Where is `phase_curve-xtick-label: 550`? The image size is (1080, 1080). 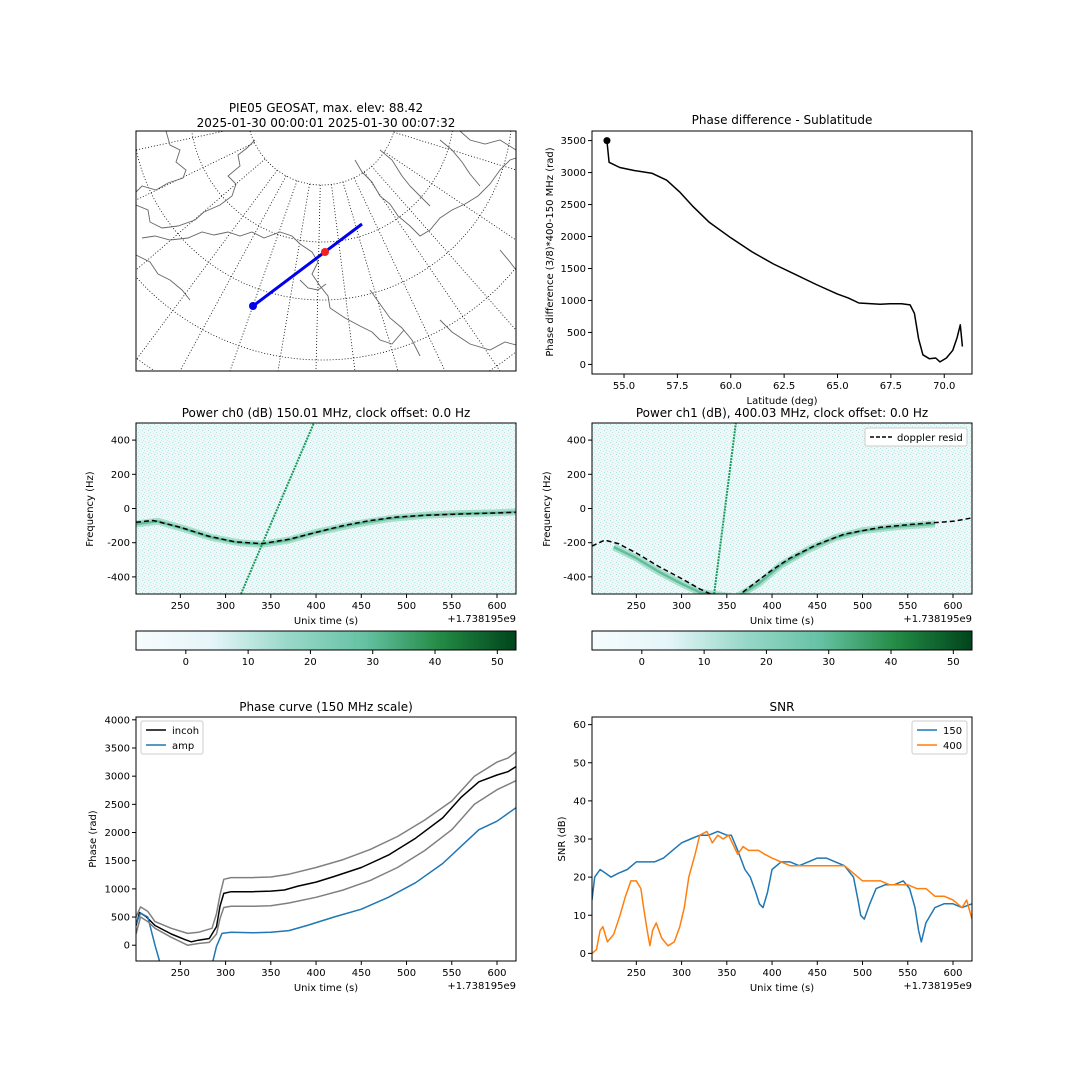 phase_curve-xtick-label: 550 is located at coordinates (451, 973).